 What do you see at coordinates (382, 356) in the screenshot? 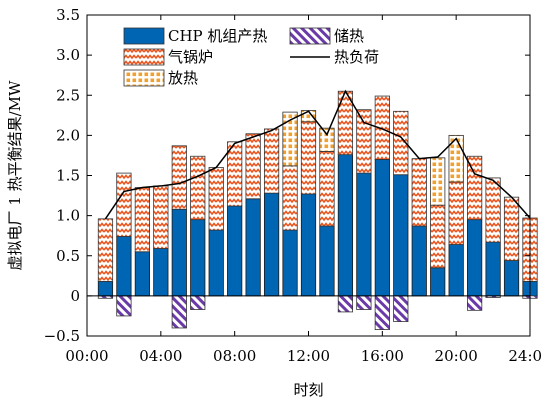
I see `x-tick-label: 16:00` at bounding box center [382, 356].